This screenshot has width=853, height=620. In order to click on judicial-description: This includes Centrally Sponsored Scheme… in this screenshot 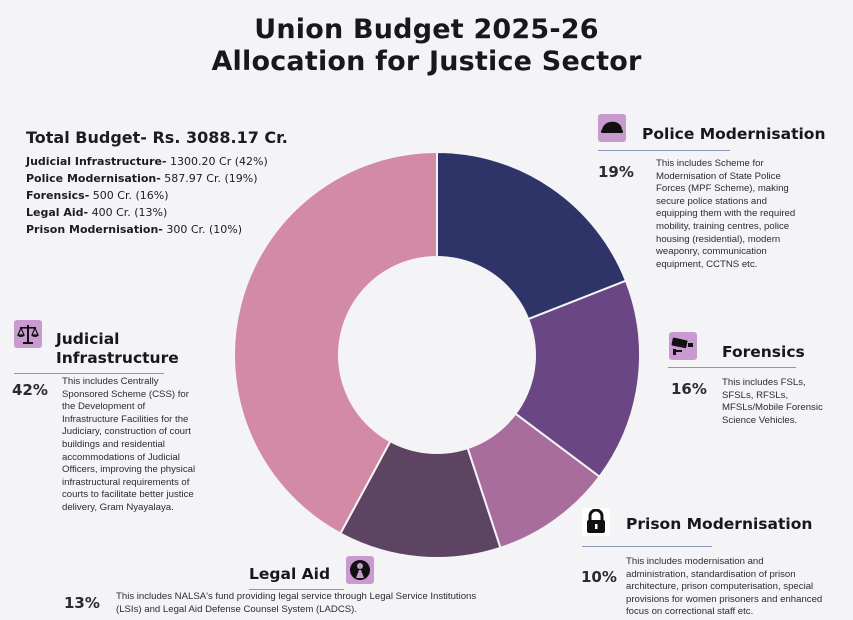, I will do `click(149, 445)`.